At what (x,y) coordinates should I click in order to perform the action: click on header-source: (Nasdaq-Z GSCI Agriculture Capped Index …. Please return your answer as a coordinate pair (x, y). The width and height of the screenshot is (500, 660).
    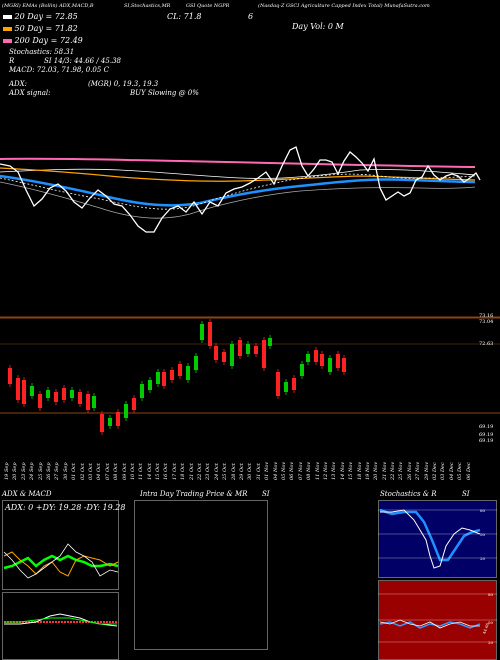
    Looking at the image, I should click on (344, 6).